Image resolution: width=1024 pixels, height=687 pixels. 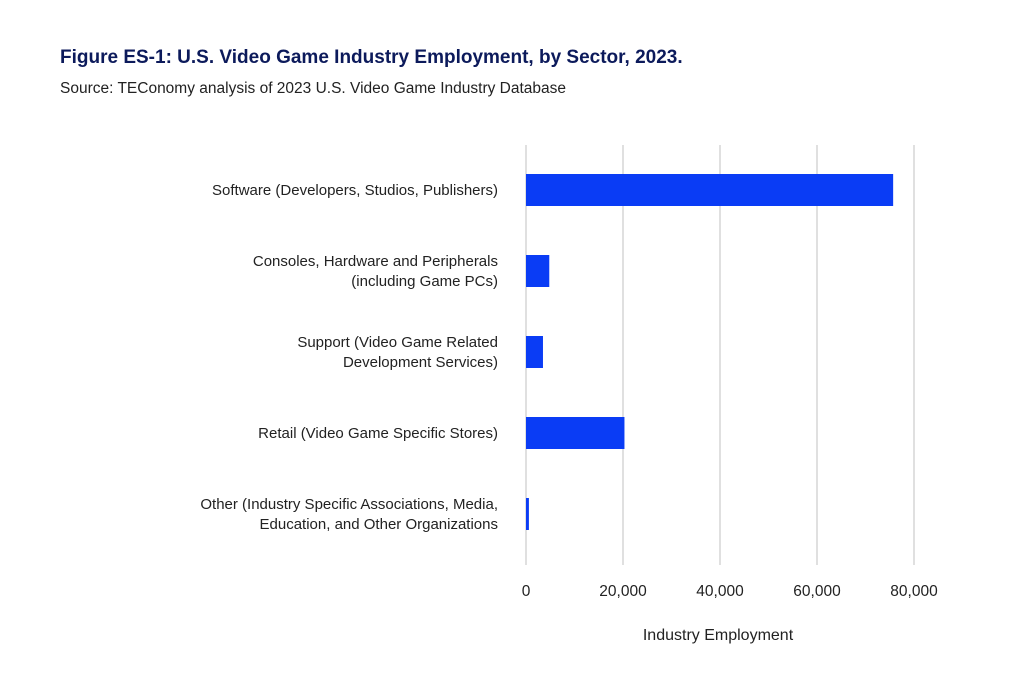 I want to click on x-tick-label: 20,000, so click(x=623, y=591).